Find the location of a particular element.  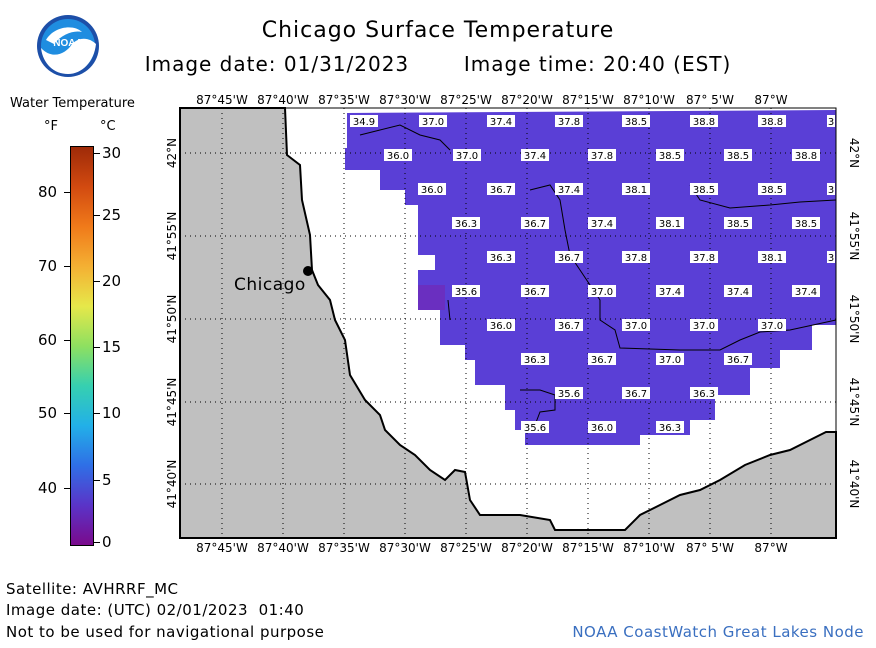

celsius-tick: 25 is located at coordinates (112, 215).